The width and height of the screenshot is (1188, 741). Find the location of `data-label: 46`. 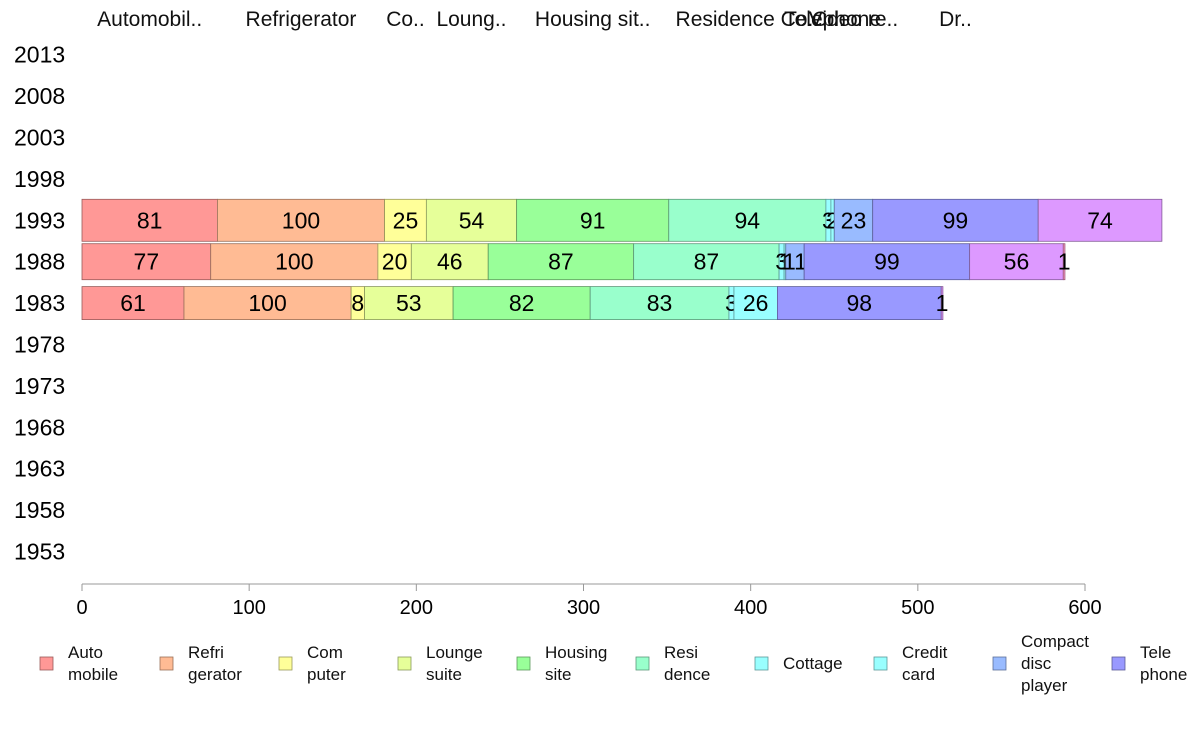

data-label: 46 is located at coordinates (450, 262).